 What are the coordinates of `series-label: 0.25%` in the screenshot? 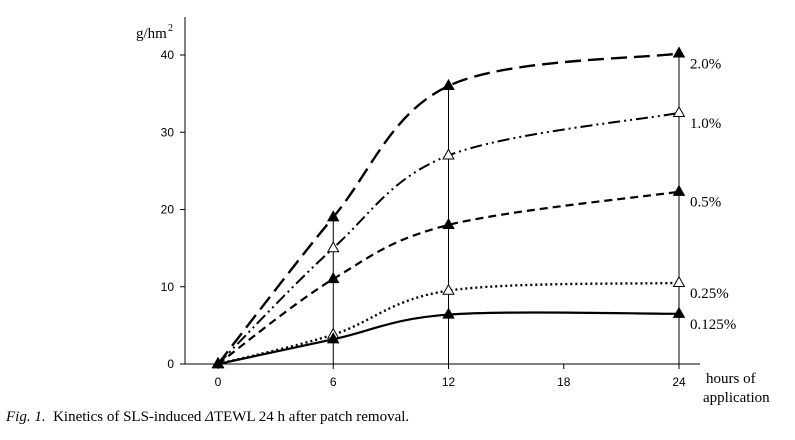 It's located at (709, 294).